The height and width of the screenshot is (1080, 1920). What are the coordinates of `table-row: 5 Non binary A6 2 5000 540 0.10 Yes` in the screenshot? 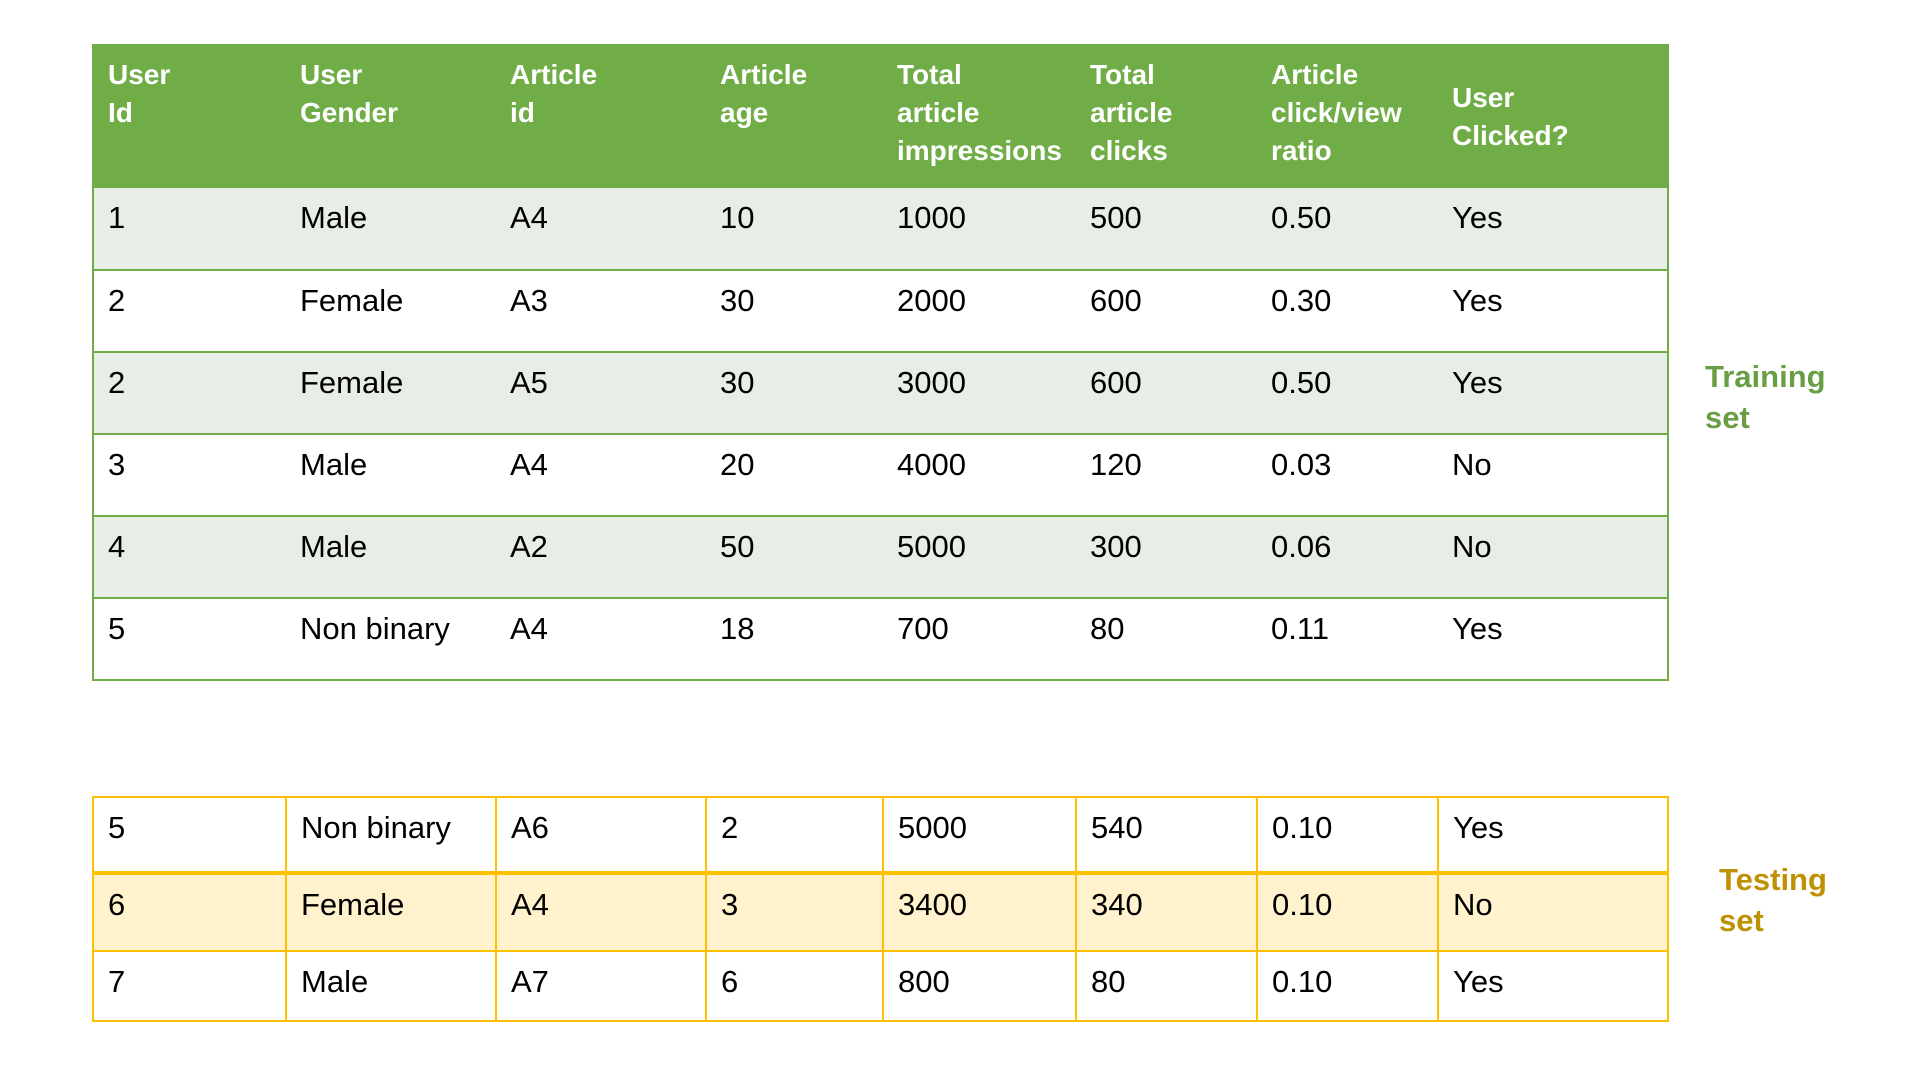 It's located at (880, 835).